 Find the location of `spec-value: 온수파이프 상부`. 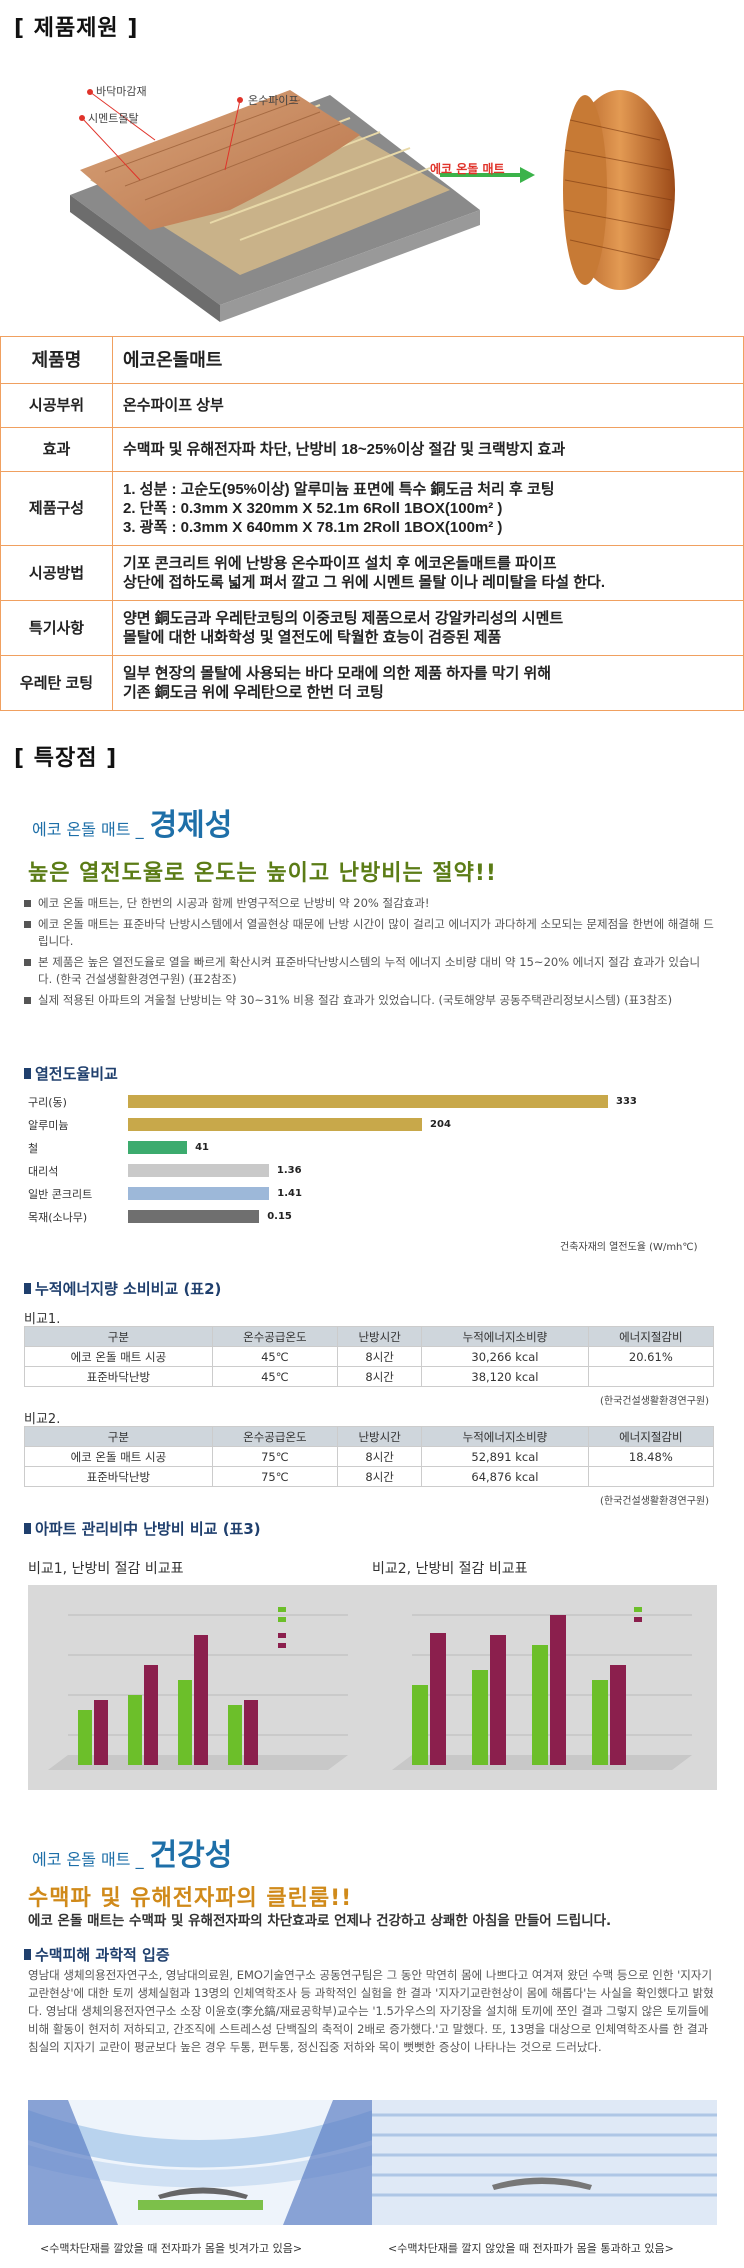

spec-value: 온수파이프 상부 is located at coordinates (428, 405).